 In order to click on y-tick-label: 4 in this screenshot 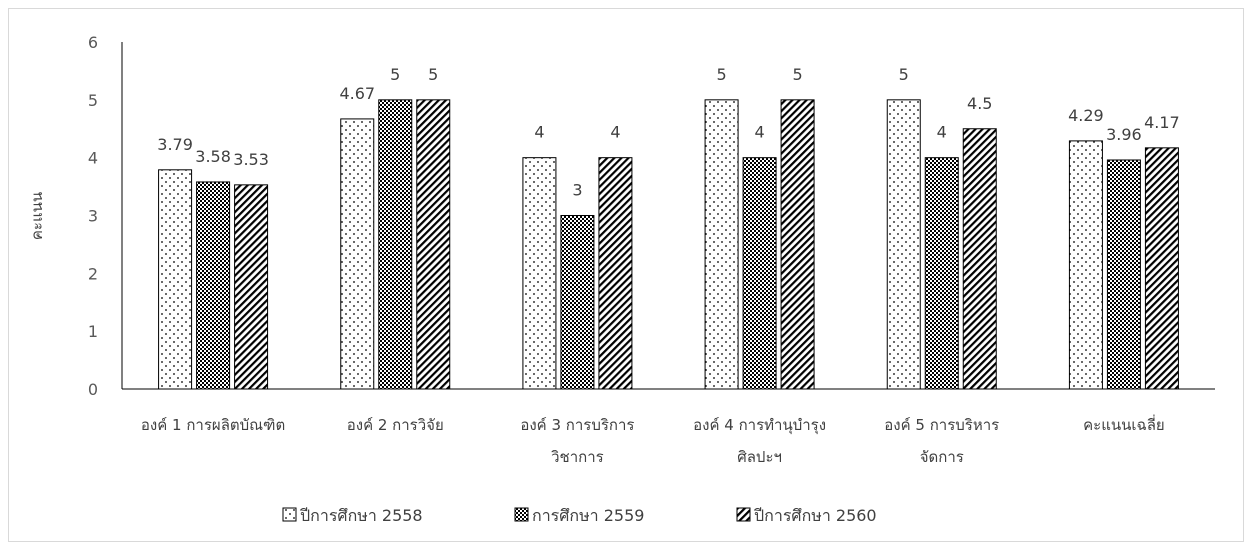, I will do `click(93, 158)`.